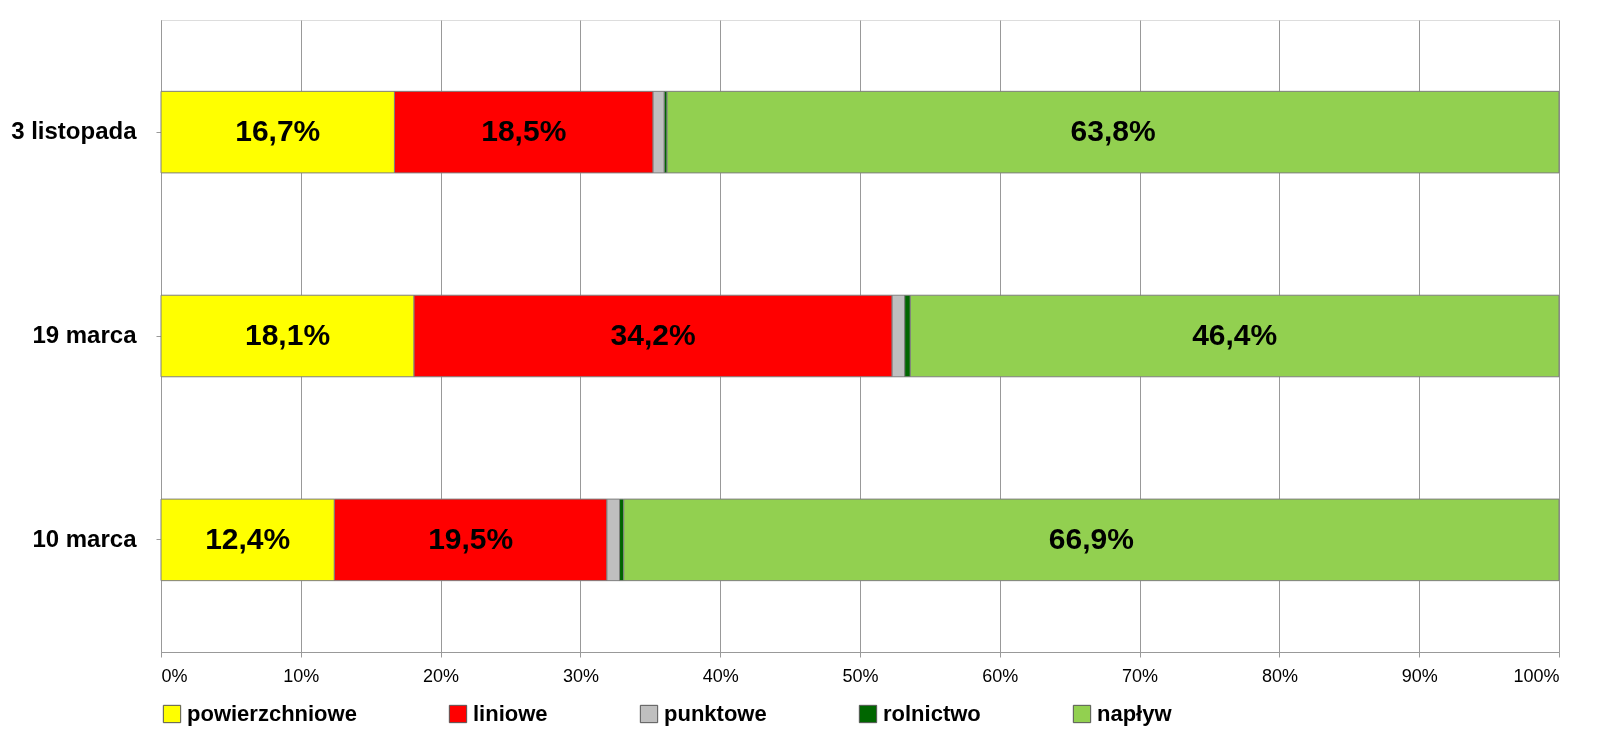 The width and height of the screenshot is (1608, 741). Describe the element at coordinates (287, 334) in the screenshot. I see `data-label: 18,1%` at that location.